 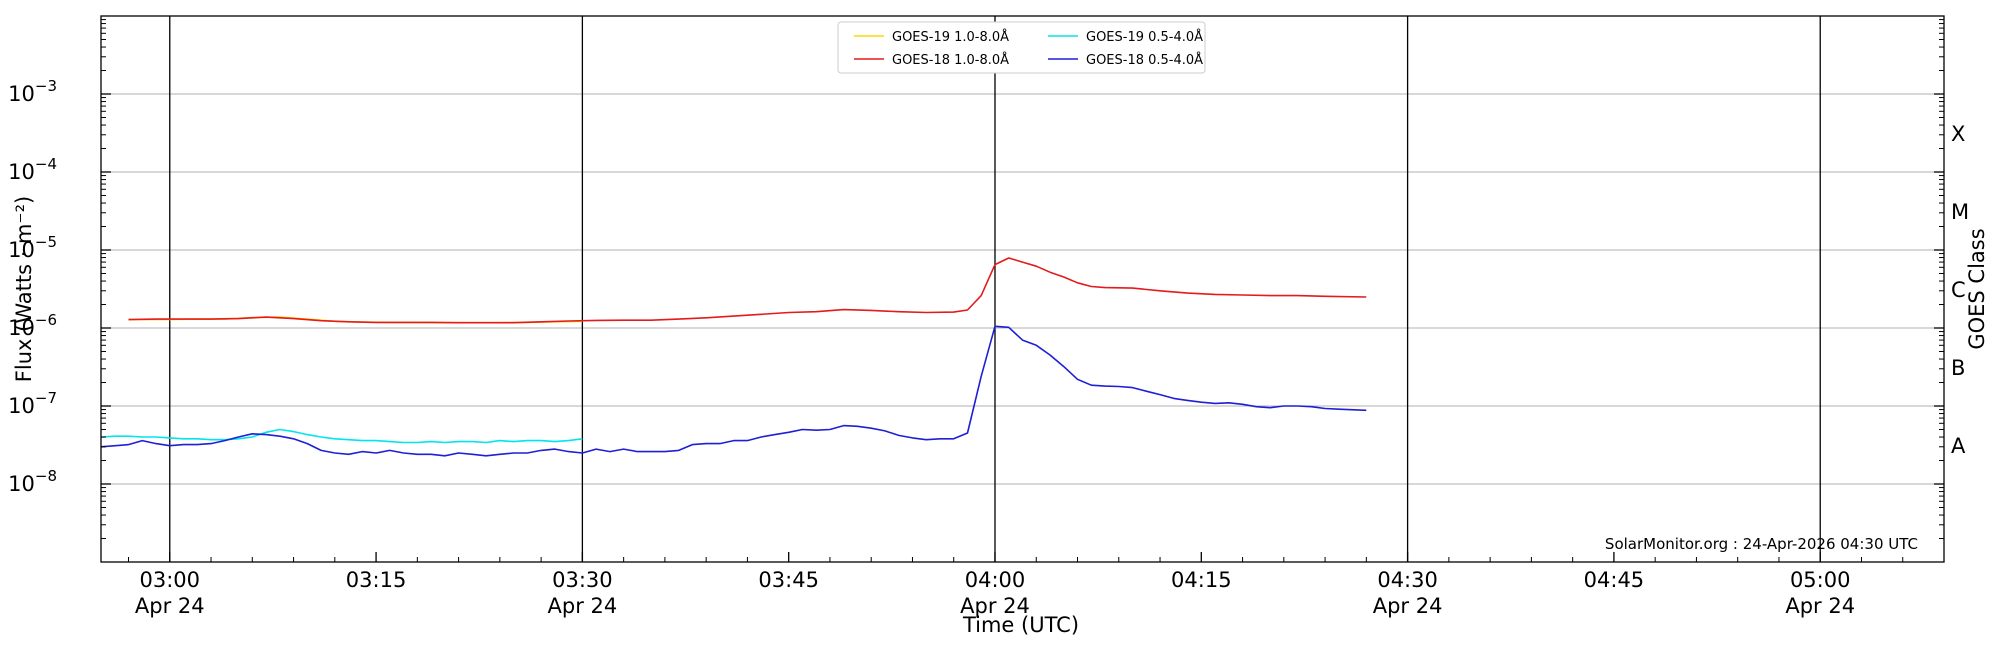 What do you see at coordinates (46, 398) in the screenshot?
I see `y-tick-exponent: −7` at bounding box center [46, 398].